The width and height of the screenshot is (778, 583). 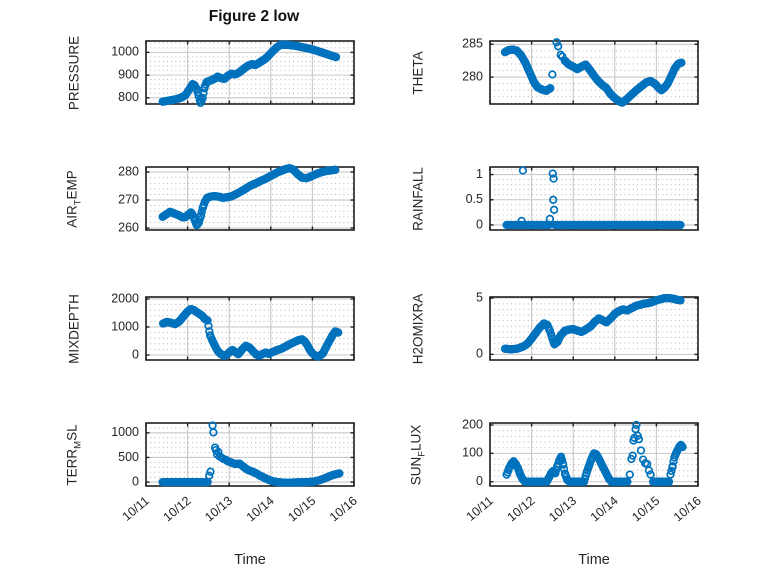 What do you see at coordinates (254, 16) in the screenshot?
I see `figure-title: Figure 2 low` at bounding box center [254, 16].